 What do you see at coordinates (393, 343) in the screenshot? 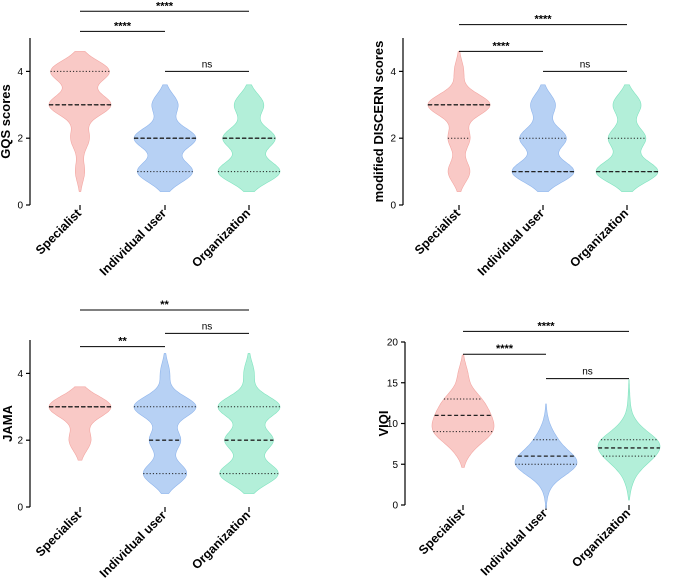
I see `y-tick-label: 20` at bounding box center [393, 343].